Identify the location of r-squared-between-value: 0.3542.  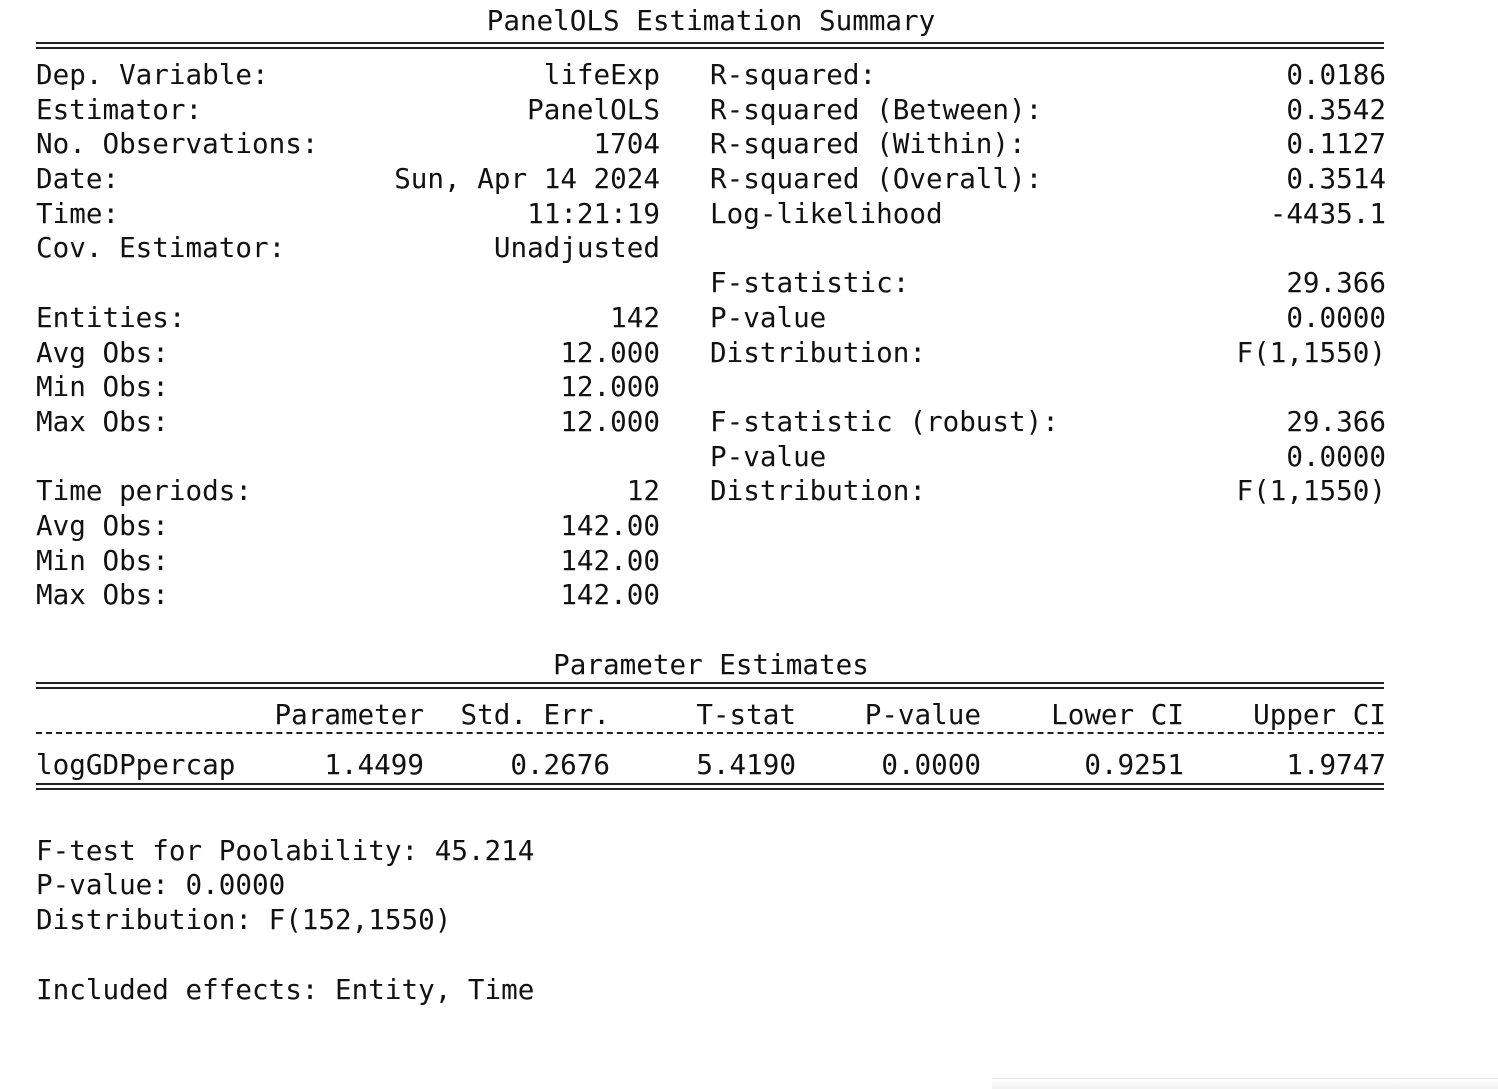
(1336, 110).